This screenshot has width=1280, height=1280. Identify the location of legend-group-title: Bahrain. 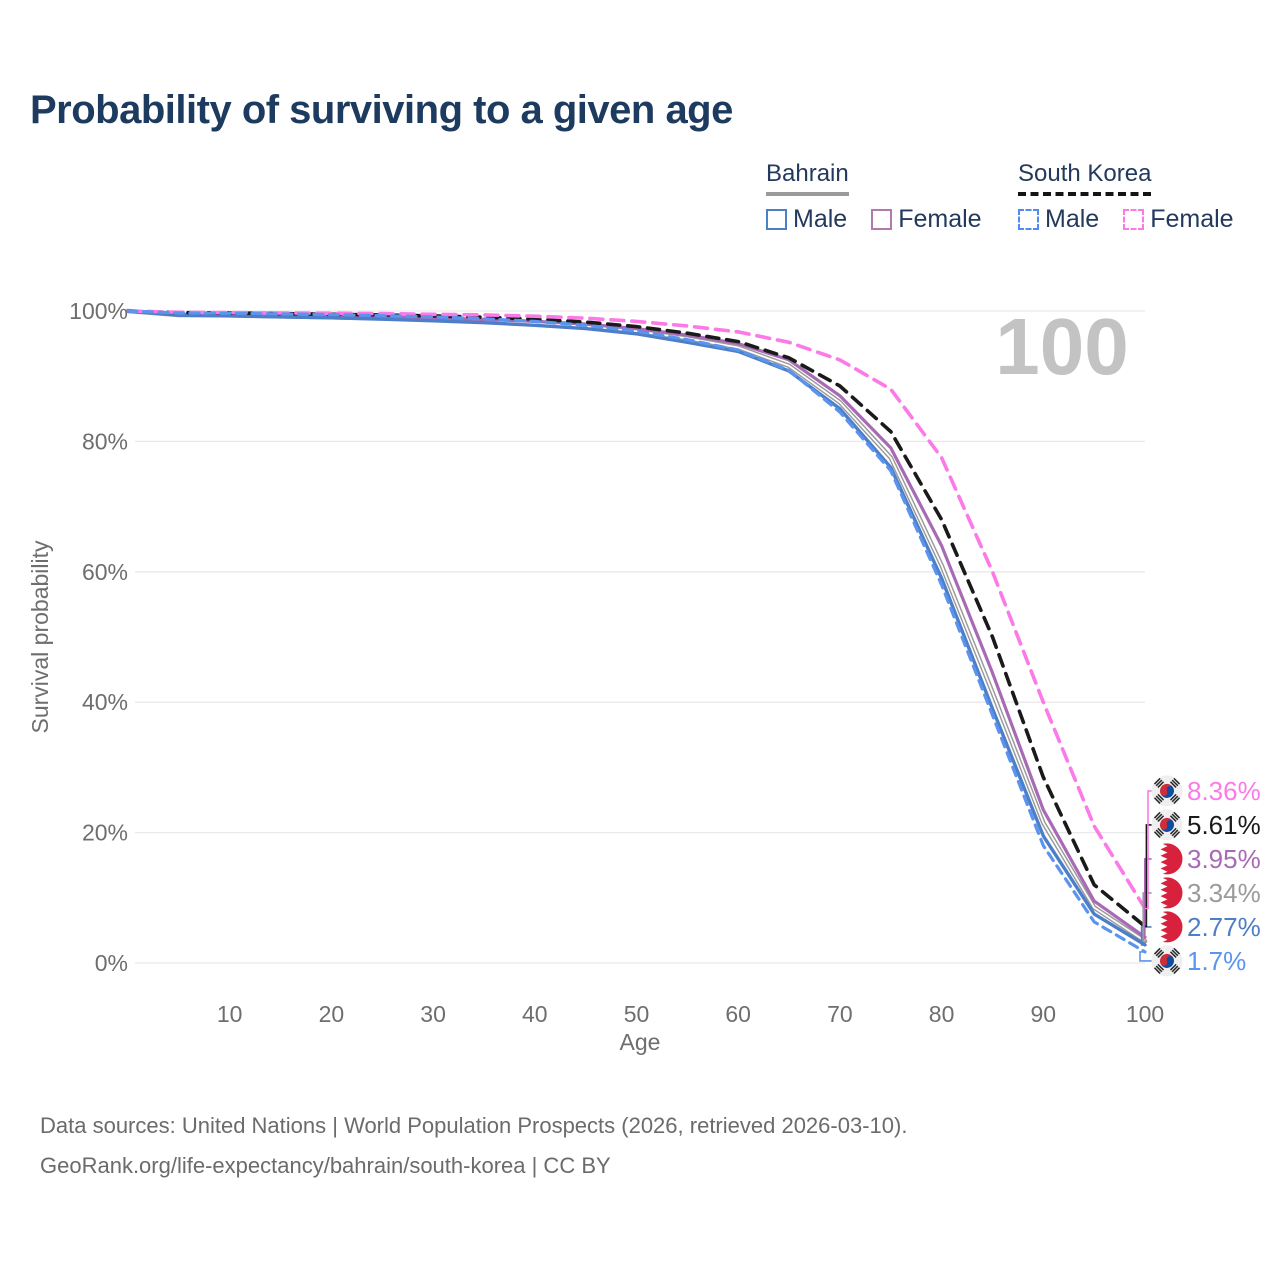
(807, 178).